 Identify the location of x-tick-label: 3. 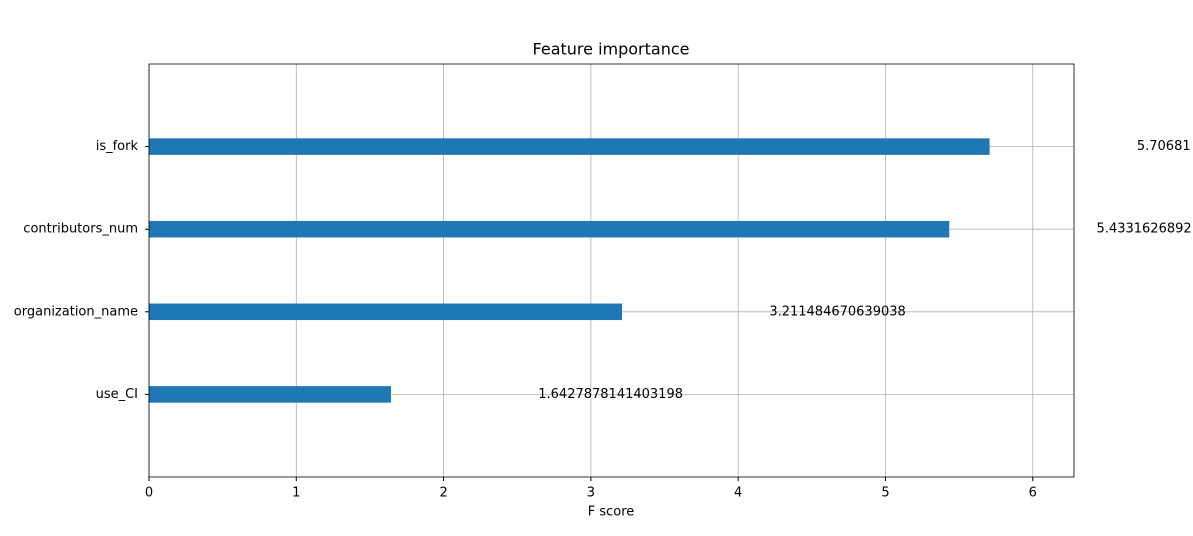
(591, 493).